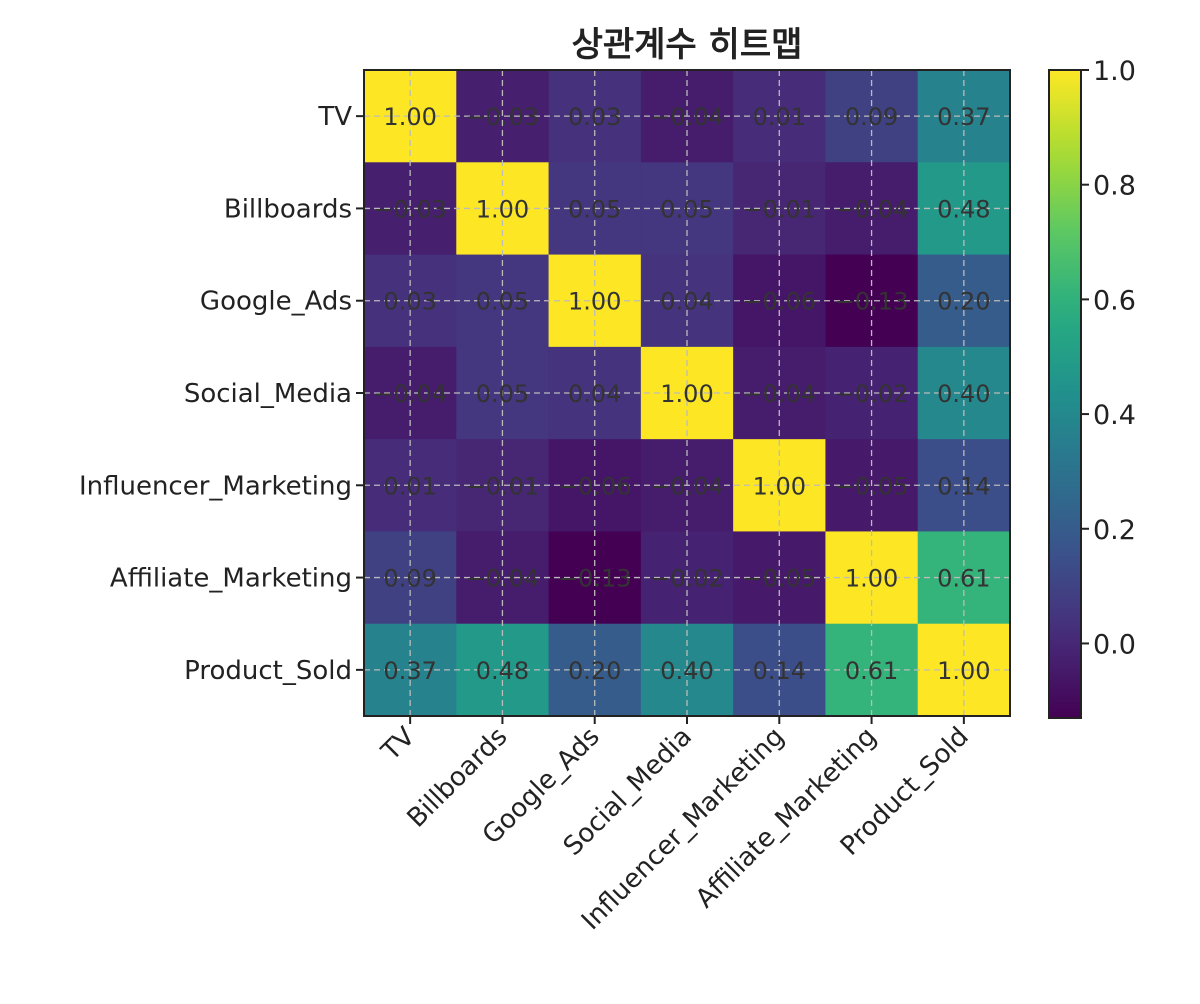  I want to click on colorbar-tick-label: 0.2, so click(1114, 530).